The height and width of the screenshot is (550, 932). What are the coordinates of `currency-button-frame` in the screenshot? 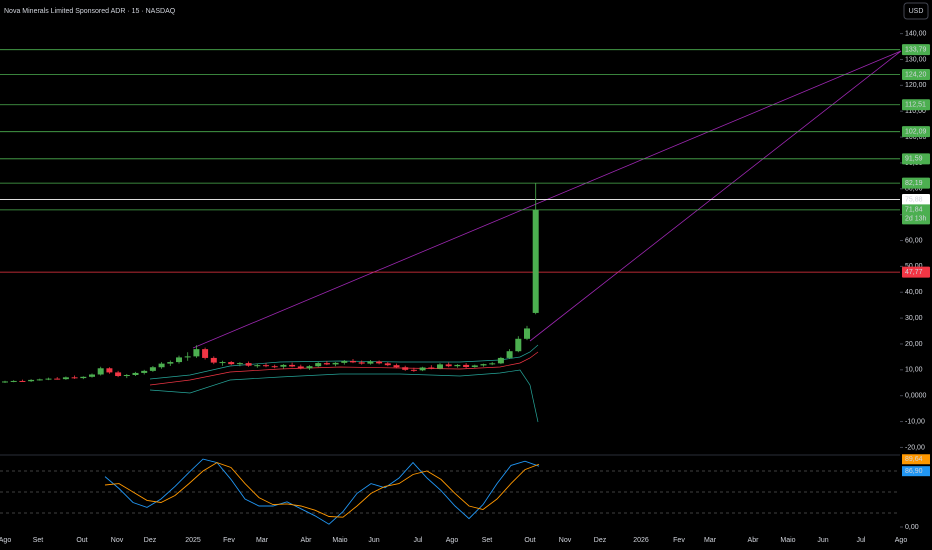 It's located at (916, 11).